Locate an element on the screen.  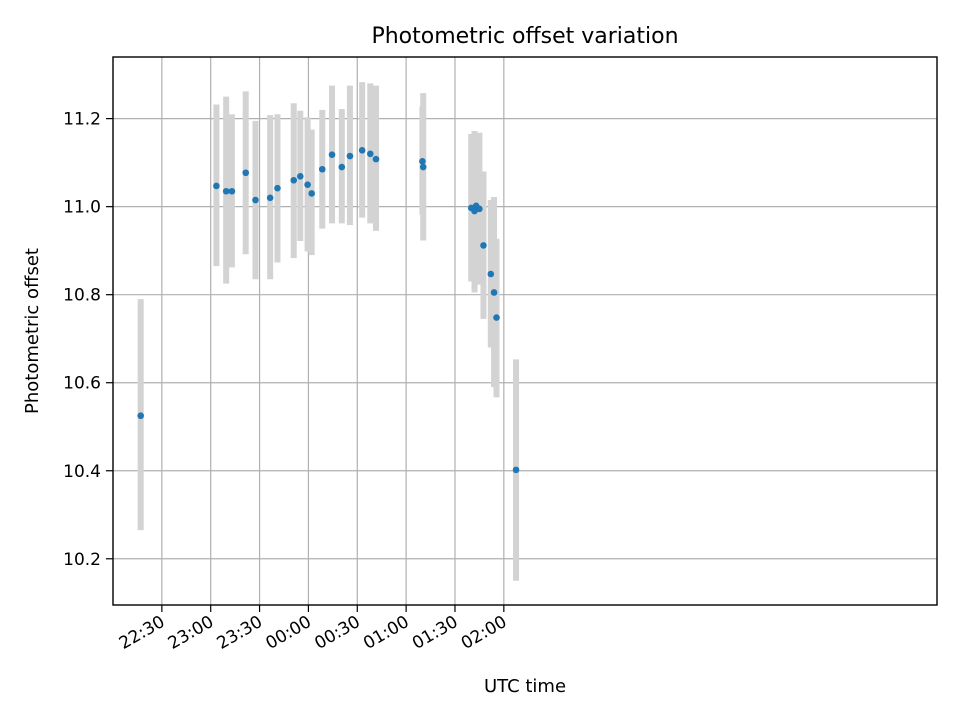
y-tick-label: 10.2 is located at coordinates (82, 560).